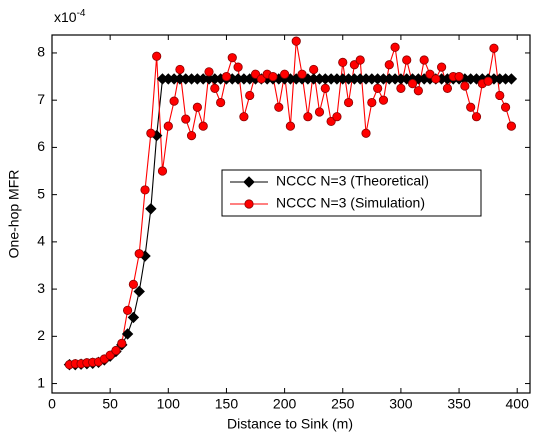 Image resolution: width=550 pixels, height=440 pixels. Describe the element at coordinates (65, 17) in the screenshot. I see `y-multiplier-base: x10` at that location.